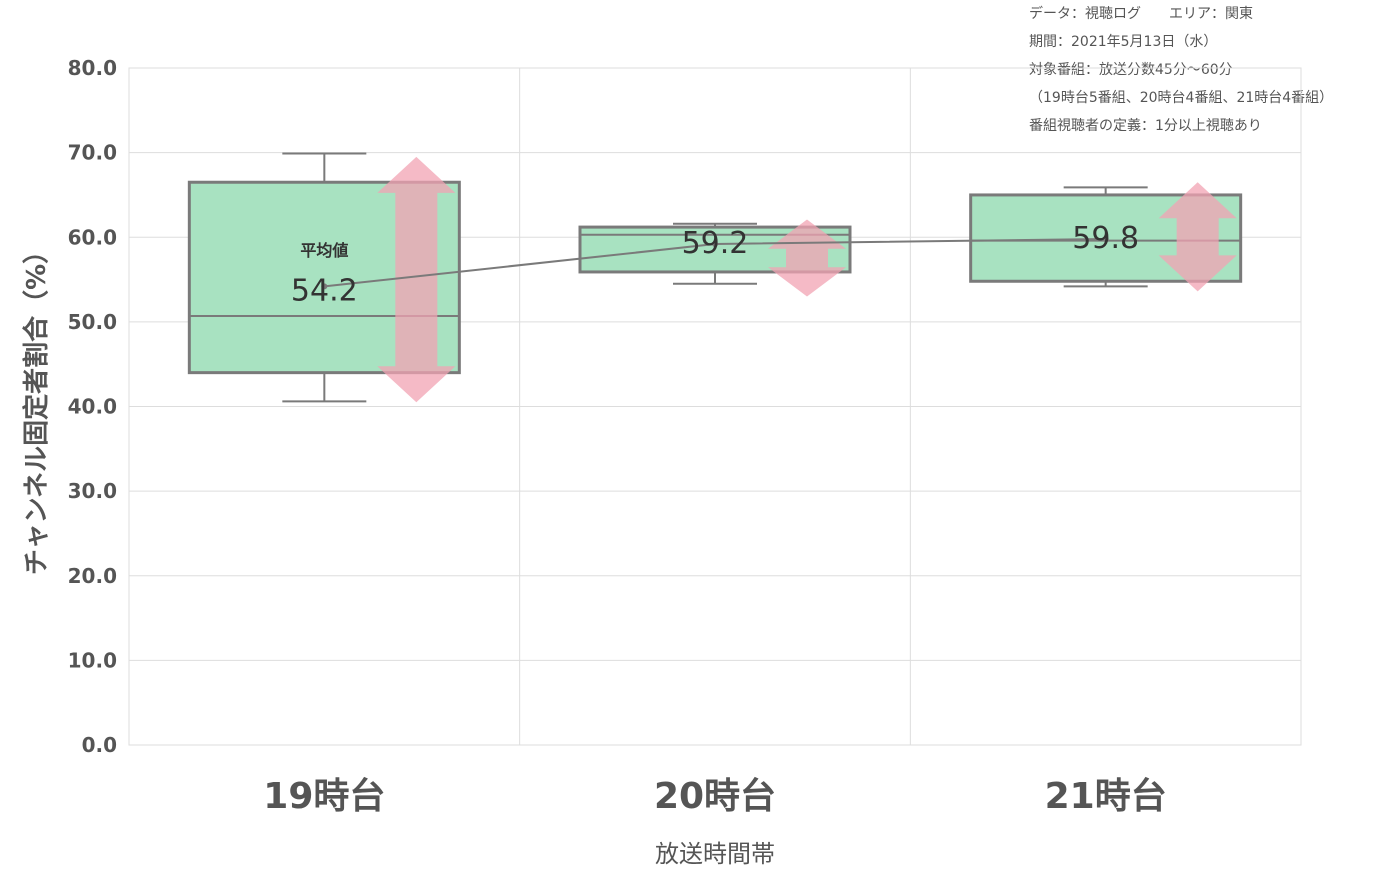  What do you see at coordinates (1141, 14) in the screenshot?
I see `note-data-source: データ：視聴ログ エリア：関東` at bounding box center [1141, 14].